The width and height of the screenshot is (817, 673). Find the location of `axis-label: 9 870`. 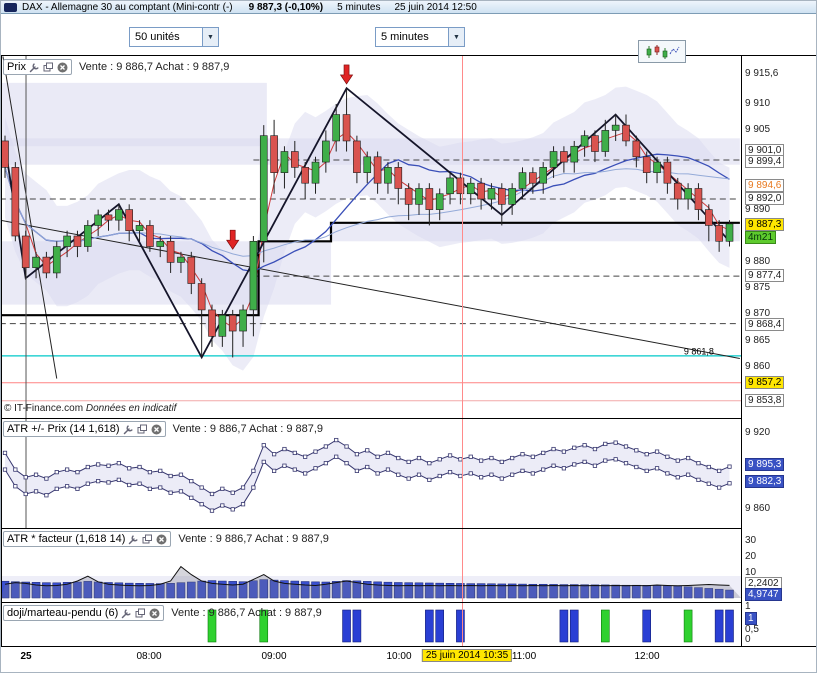

axis-label: 9 870 is located at coordinates (758, 313).